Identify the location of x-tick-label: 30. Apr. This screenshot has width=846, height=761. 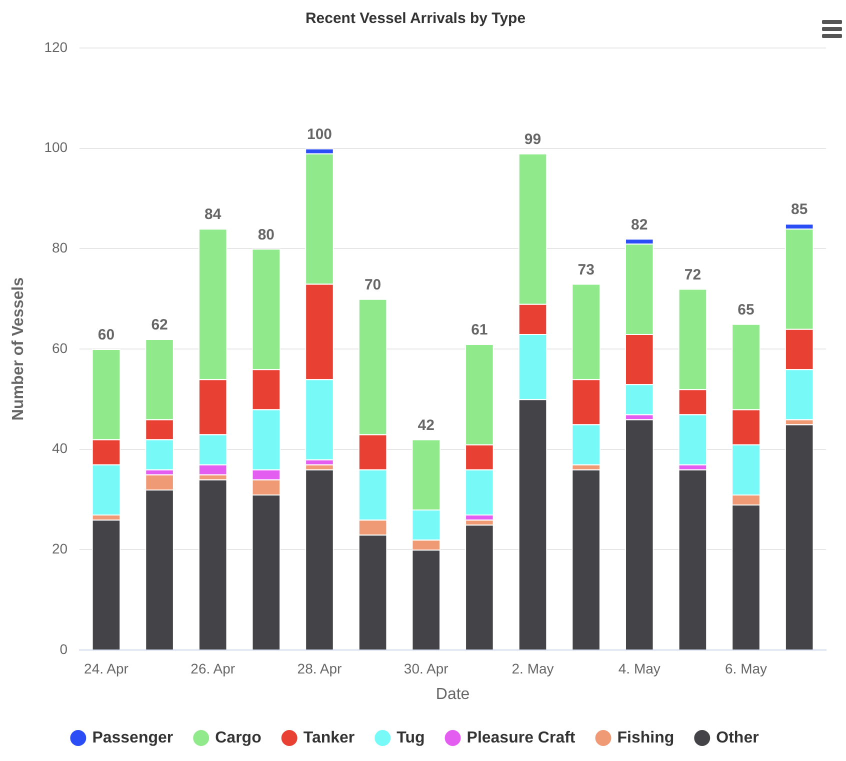
(426, 668).